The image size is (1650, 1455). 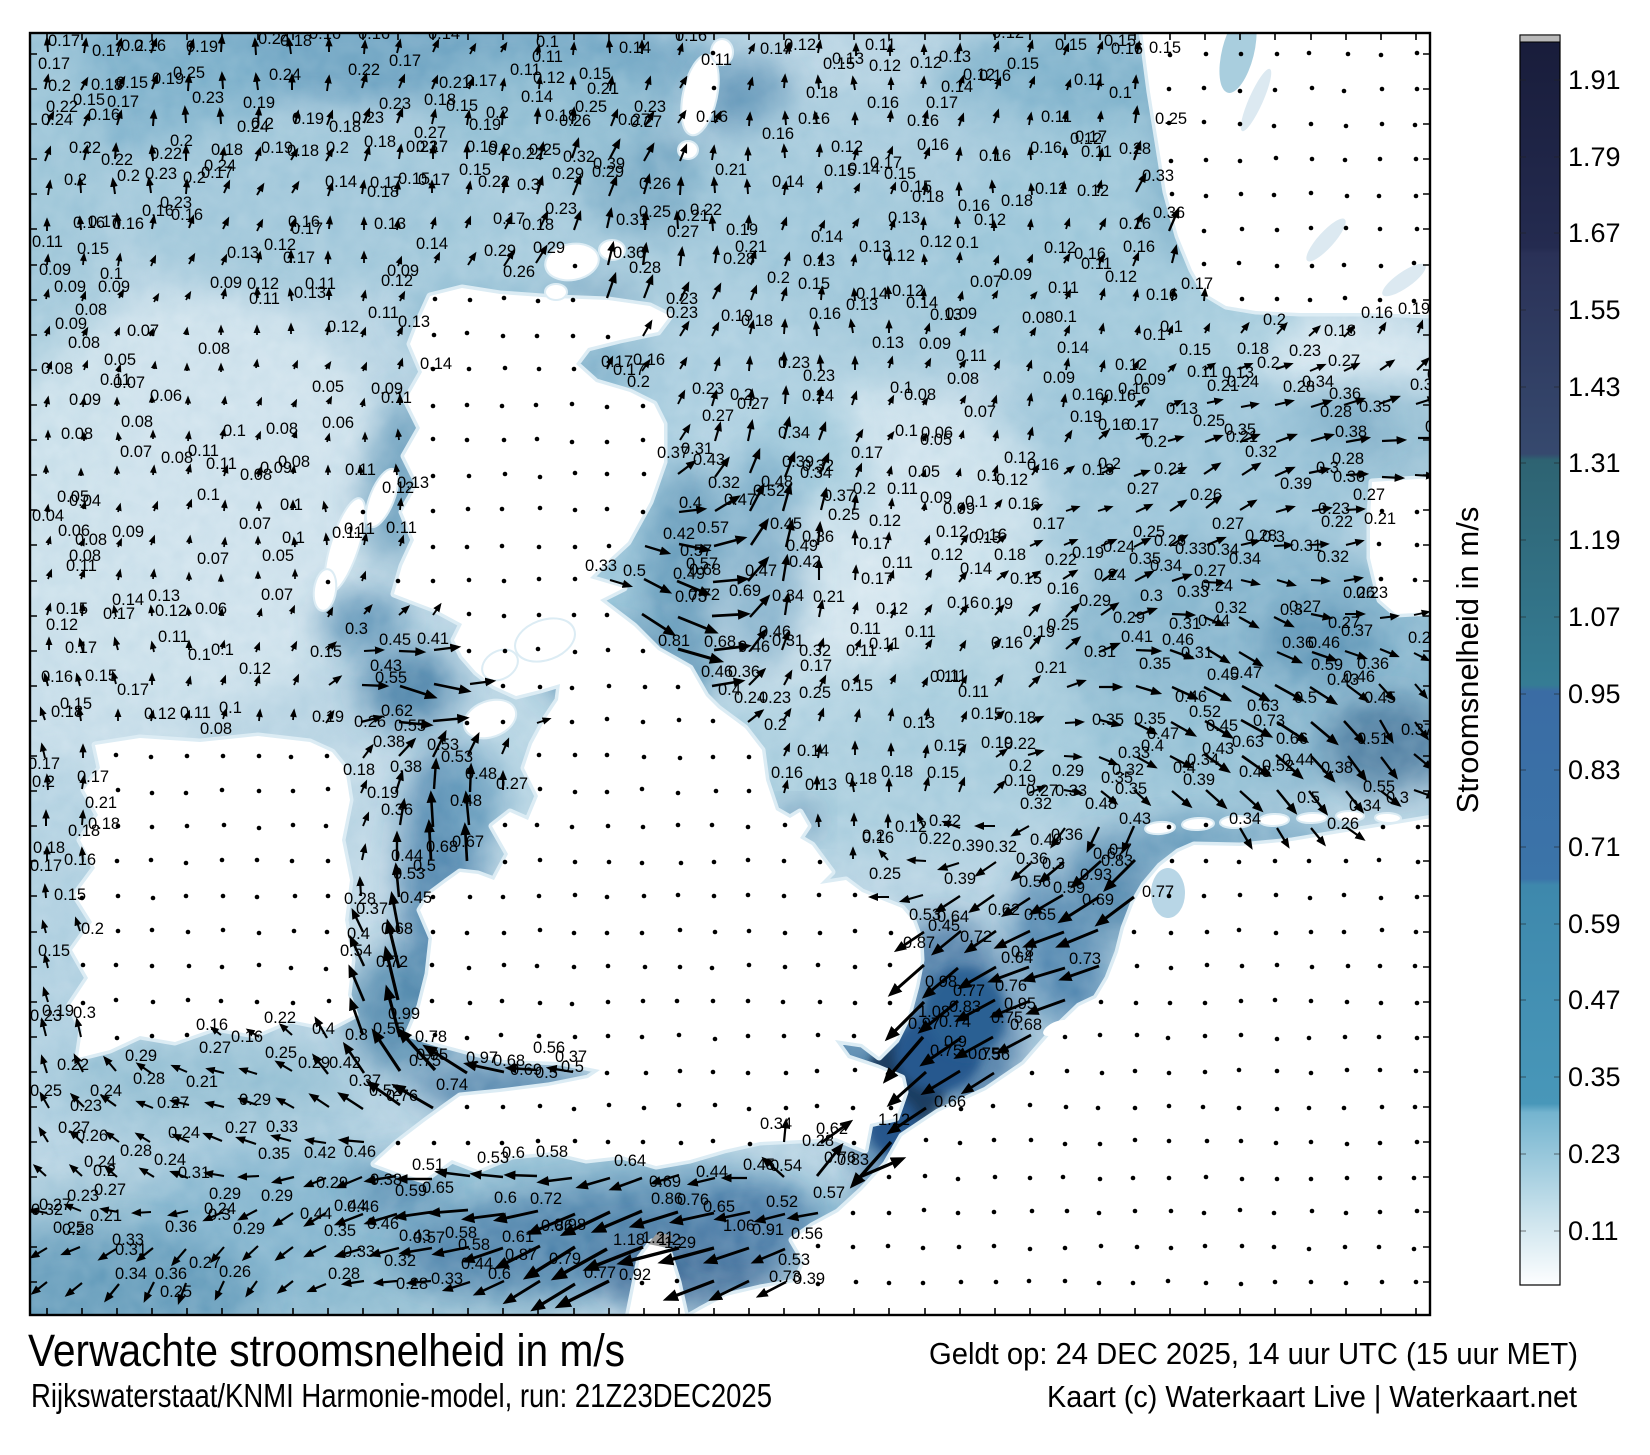 What do you see at coordinates (745, 591) in the screenshot?
I see `svg-text: 0.69` at bounding box center [745, 591].